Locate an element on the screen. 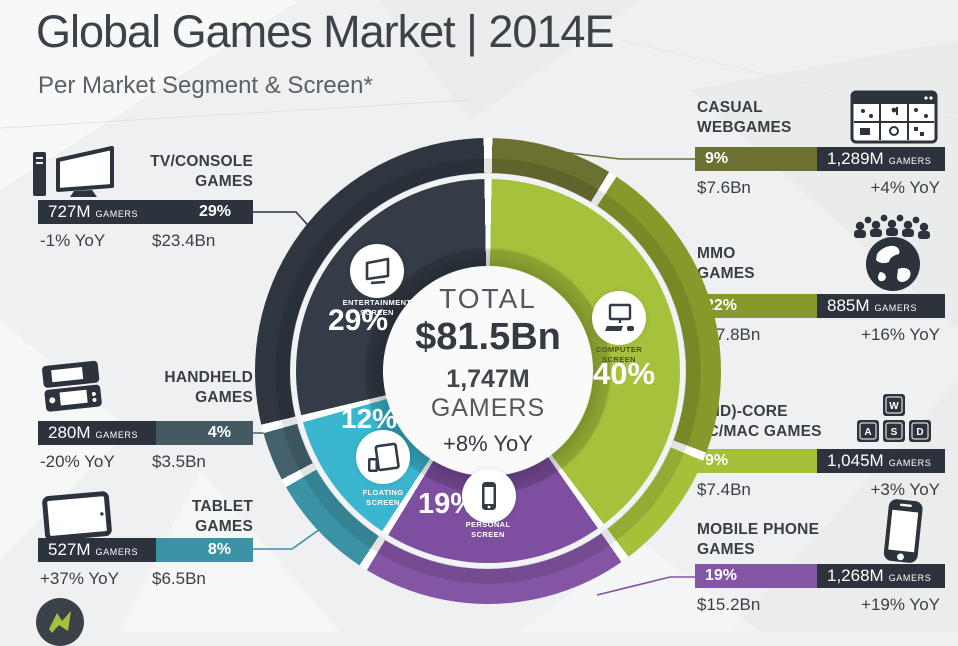 The height and width of the screenshot is (646, 958). casual-webgames-revenue: $7.6Bn is located at coordinates (724, 187).